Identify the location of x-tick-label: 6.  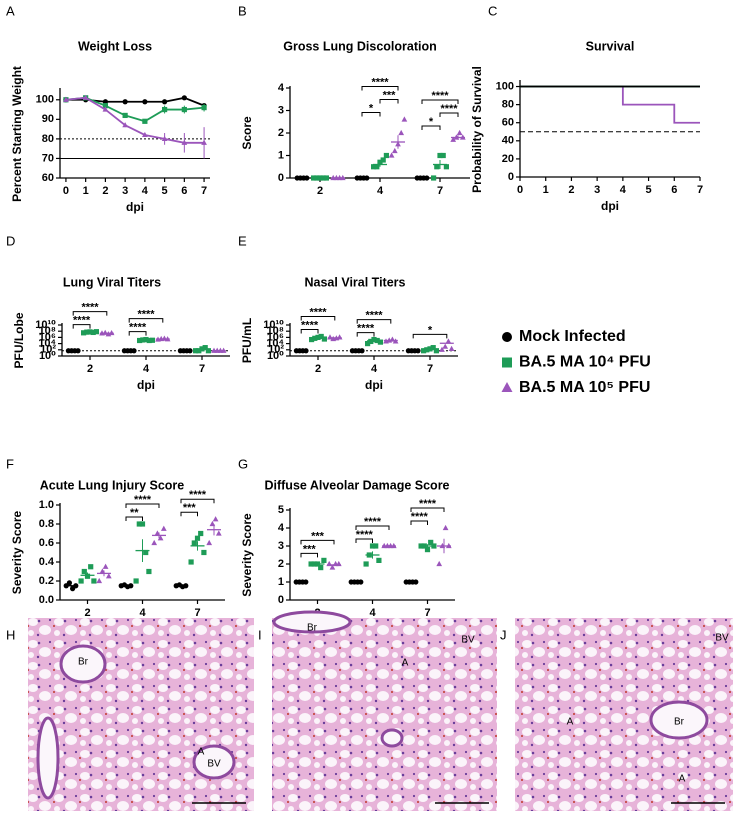
(184, 191).